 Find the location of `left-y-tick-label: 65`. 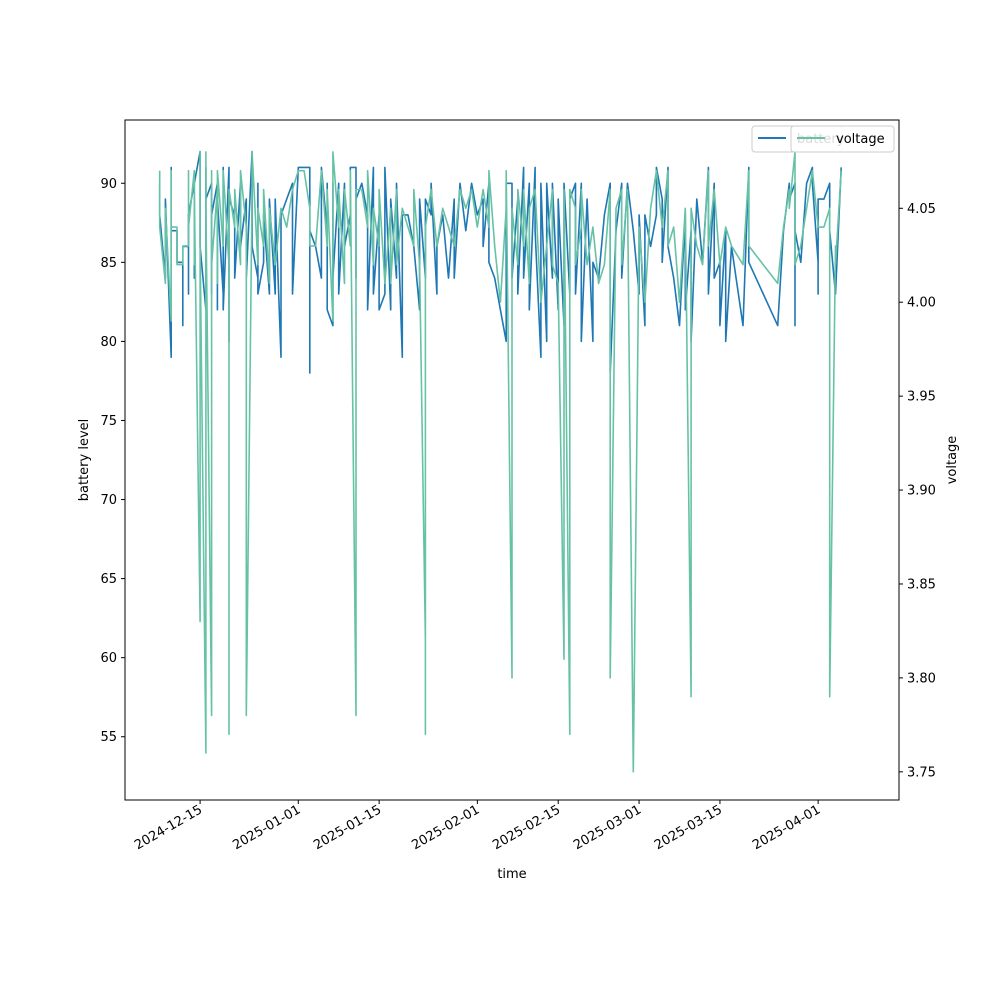

left-y-tick-label: 65 is located at coordinates (108, 579).